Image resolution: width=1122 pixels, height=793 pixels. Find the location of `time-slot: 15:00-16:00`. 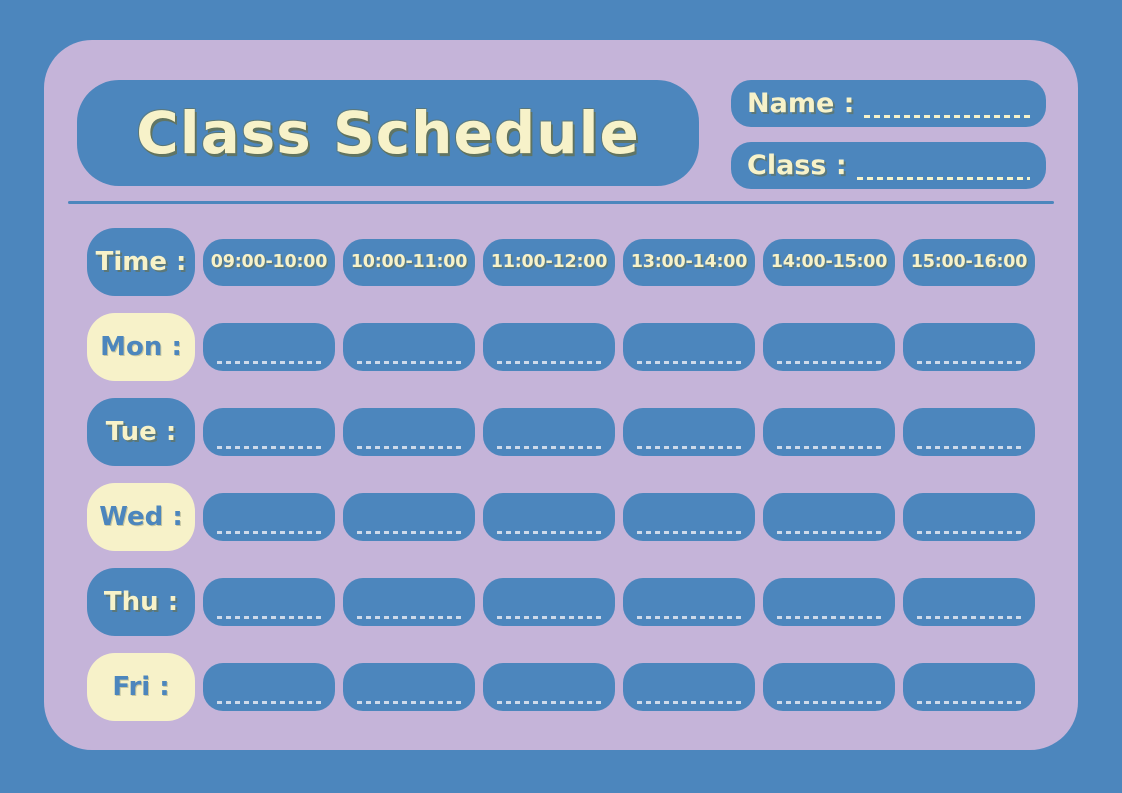

time-slot: 15:00-16:00 is located at coordinates (969, 262).